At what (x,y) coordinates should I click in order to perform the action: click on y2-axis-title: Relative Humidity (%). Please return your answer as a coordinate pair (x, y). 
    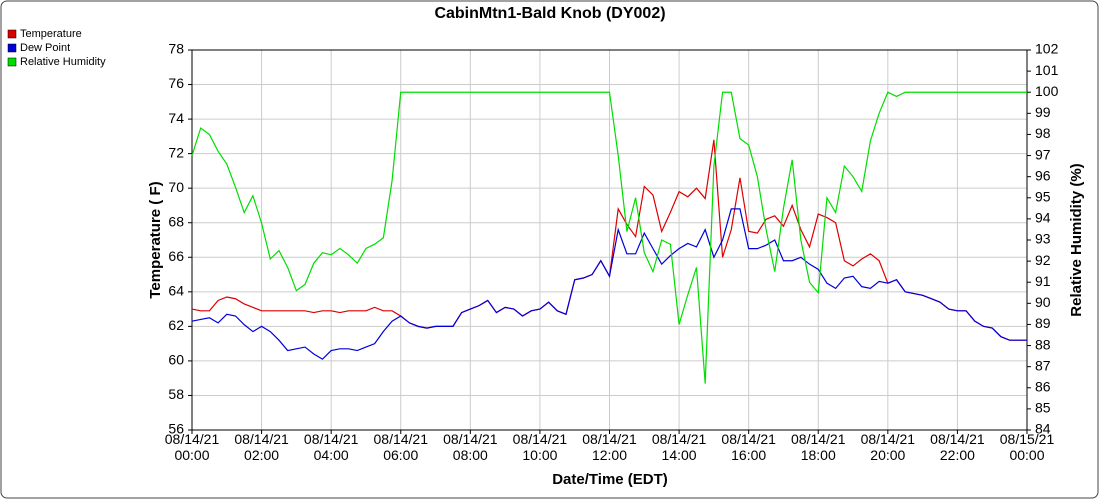
    Looking at the image, I should click on (1076, 239).